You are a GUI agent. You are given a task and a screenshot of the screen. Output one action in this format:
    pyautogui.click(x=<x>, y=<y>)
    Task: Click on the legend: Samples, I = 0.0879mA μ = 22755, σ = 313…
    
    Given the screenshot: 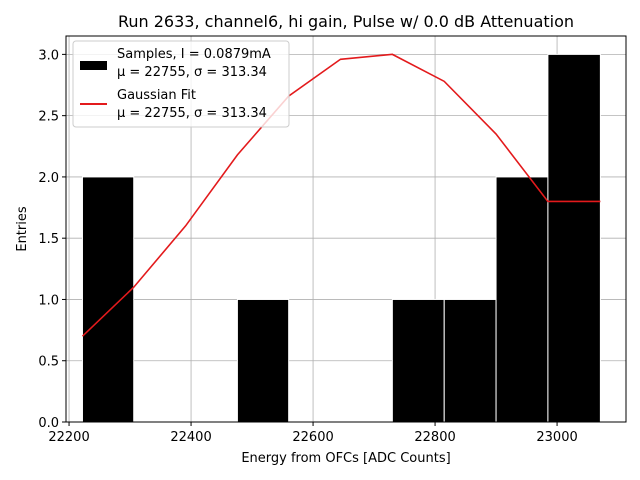 What is the action you would take?
    pyautogui.click(x=181, y=84)
    